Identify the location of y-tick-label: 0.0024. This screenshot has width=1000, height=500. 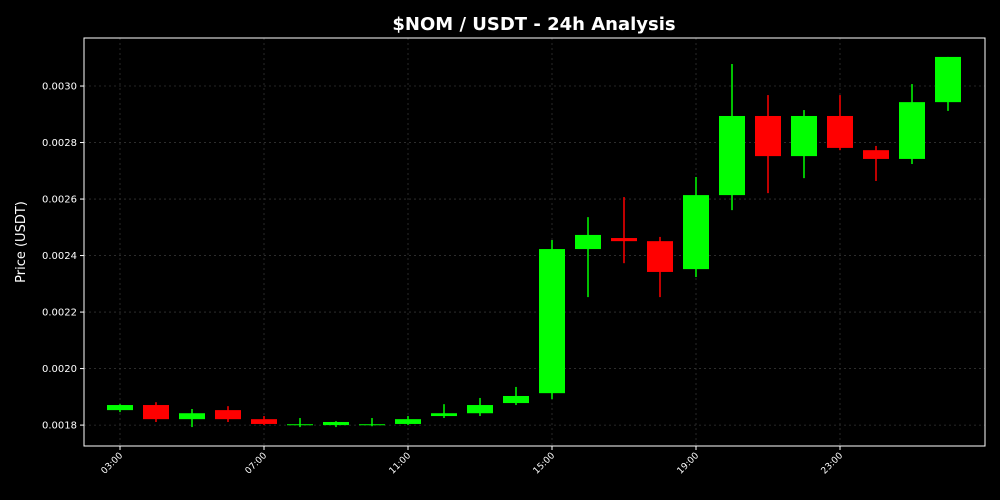
(59, 256).